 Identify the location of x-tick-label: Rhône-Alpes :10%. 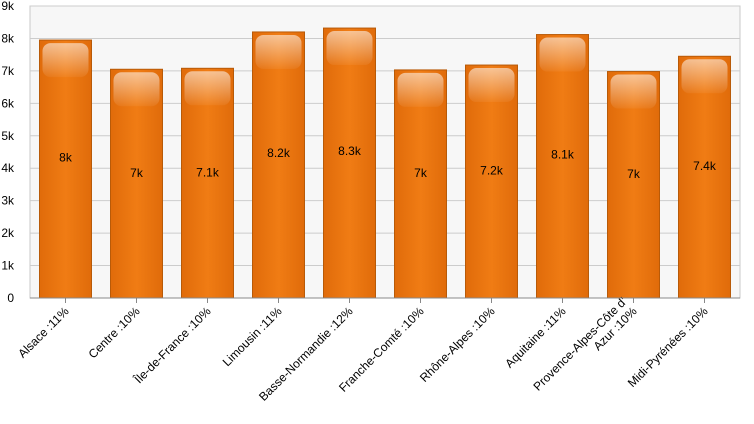
(457, 344).